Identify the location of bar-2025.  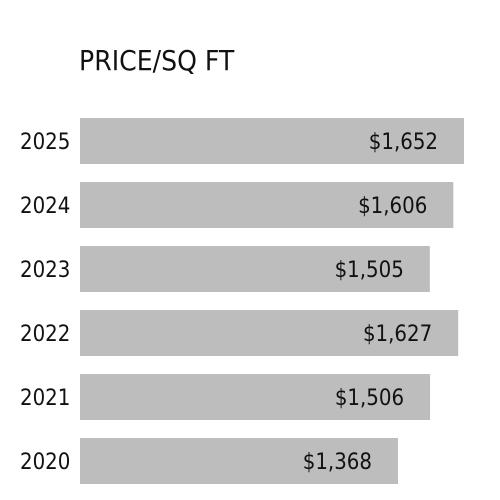
(272, 141).